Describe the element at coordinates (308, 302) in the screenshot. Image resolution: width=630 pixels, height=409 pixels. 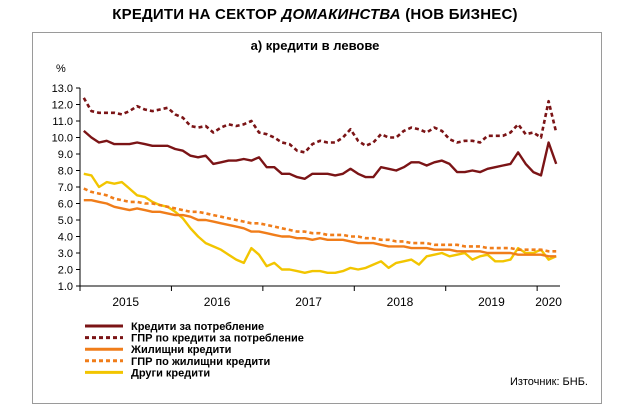
I see `x-year-label: 2017` at that location.